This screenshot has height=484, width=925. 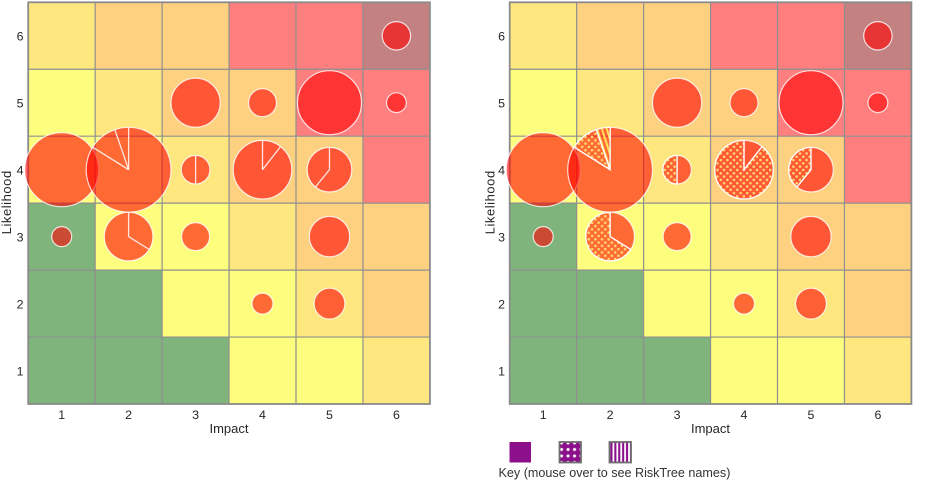 What do you see at coordinates (615, 473) in the screenshot?
I see `svg-text:Key (mouse over to see RiskTre: Key (mouse over to see RiskTree names)` at bounding box center [615, 473].